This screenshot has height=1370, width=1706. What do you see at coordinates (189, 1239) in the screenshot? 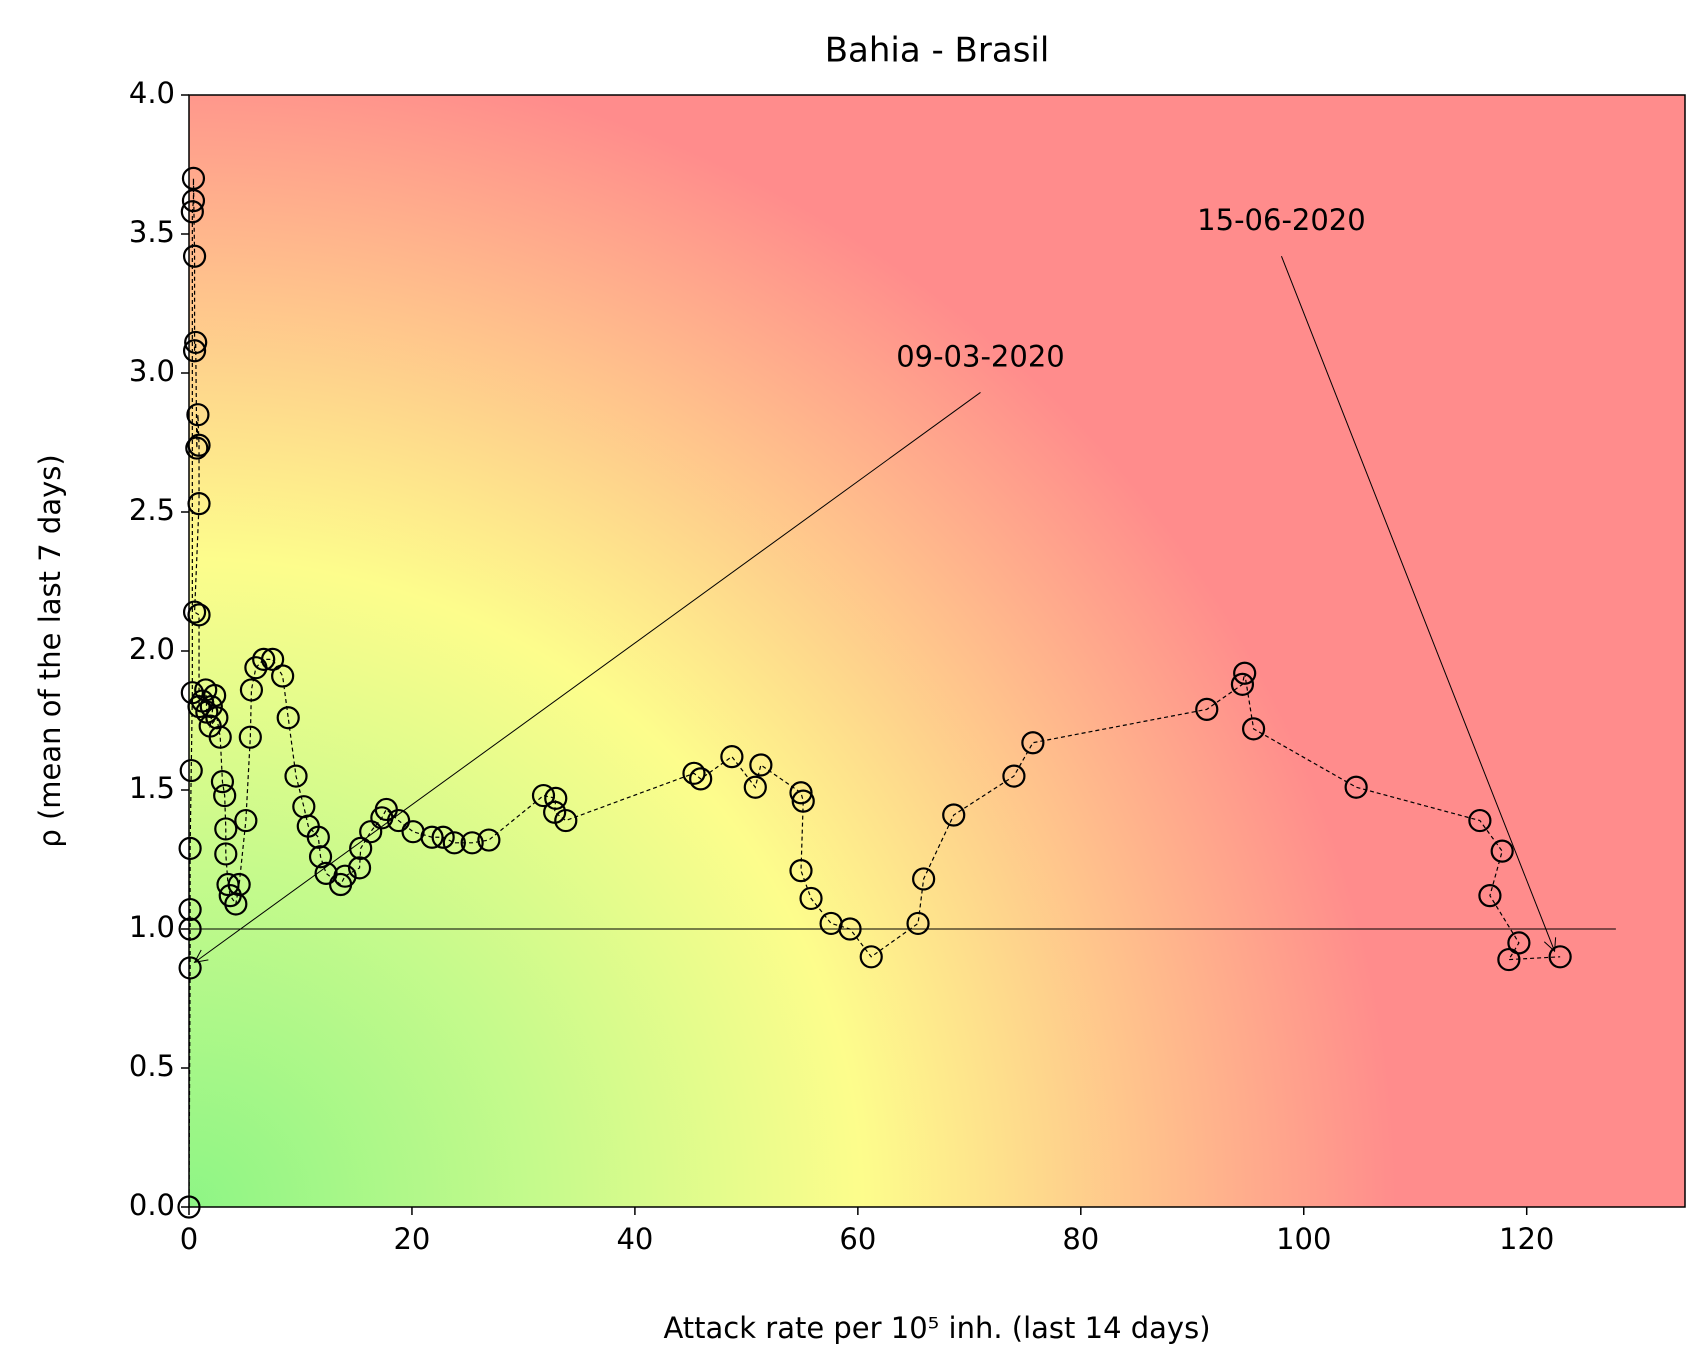
I see `x-tick-label: 0` at bounding box center [189, 1239].